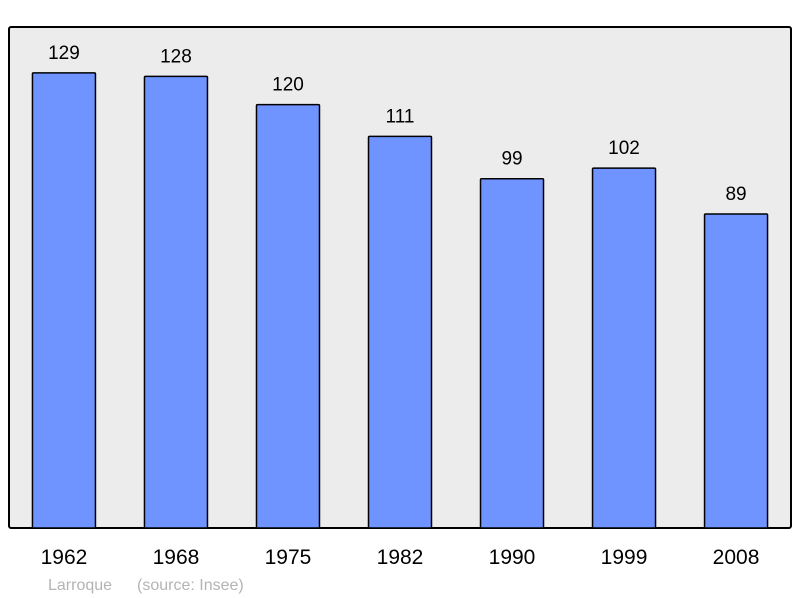 The image size is (800, 598). I want to click on bar-1982, so click(400, 332).